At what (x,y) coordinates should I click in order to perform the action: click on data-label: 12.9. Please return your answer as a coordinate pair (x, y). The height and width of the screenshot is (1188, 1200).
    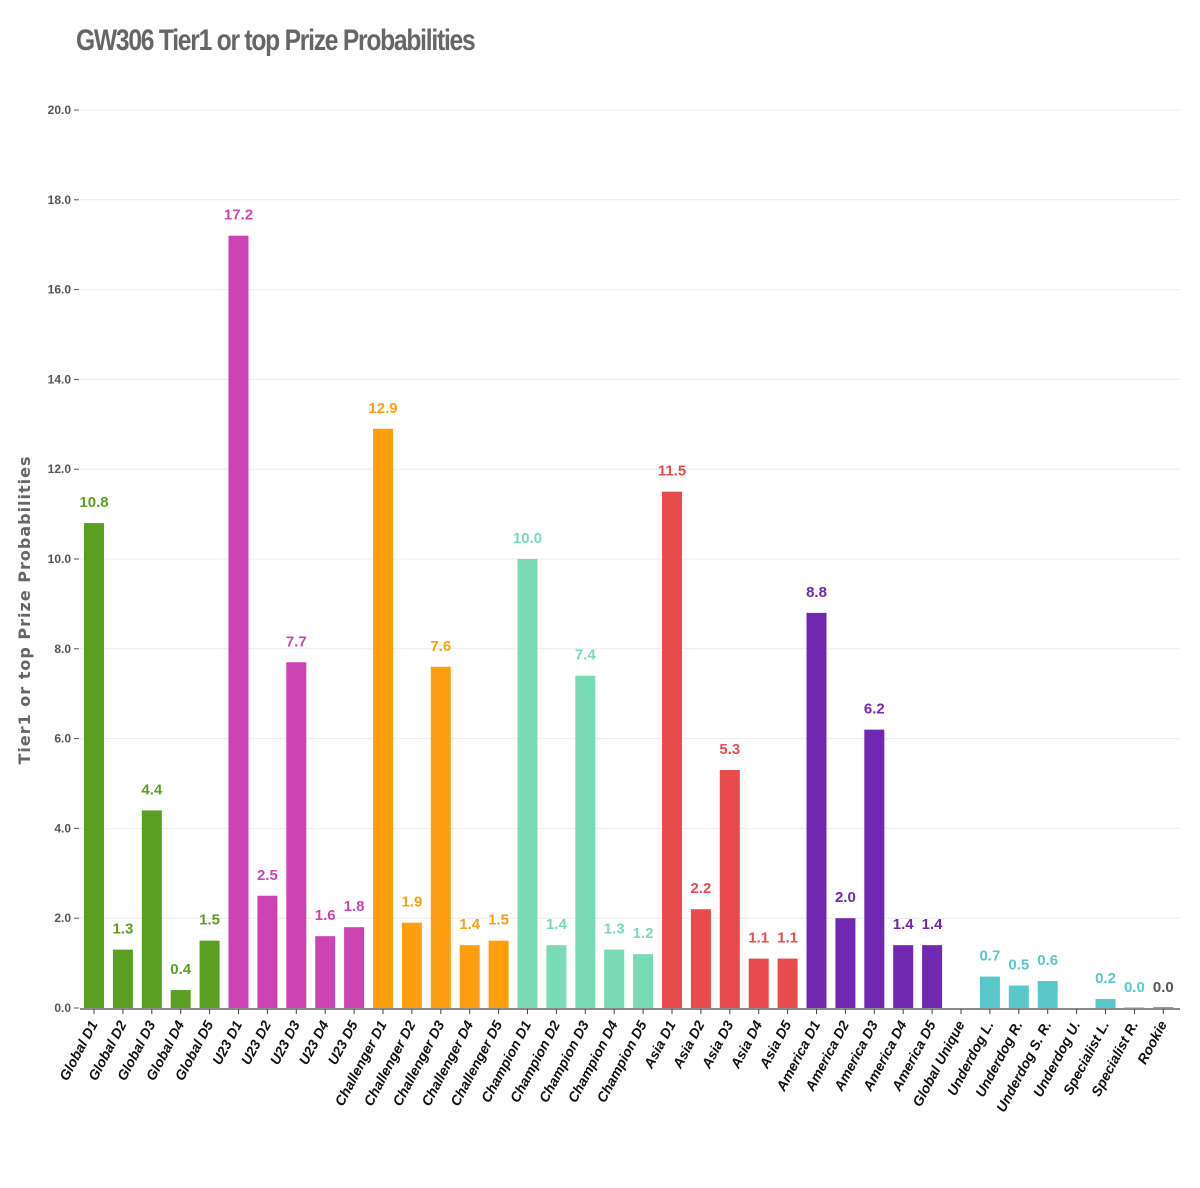
    Looking at the image, I should click on (382, 408).